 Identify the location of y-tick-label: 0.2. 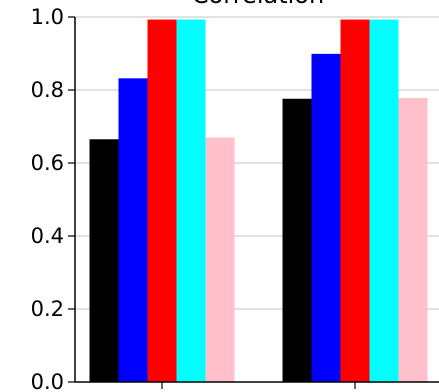
(47, 309).